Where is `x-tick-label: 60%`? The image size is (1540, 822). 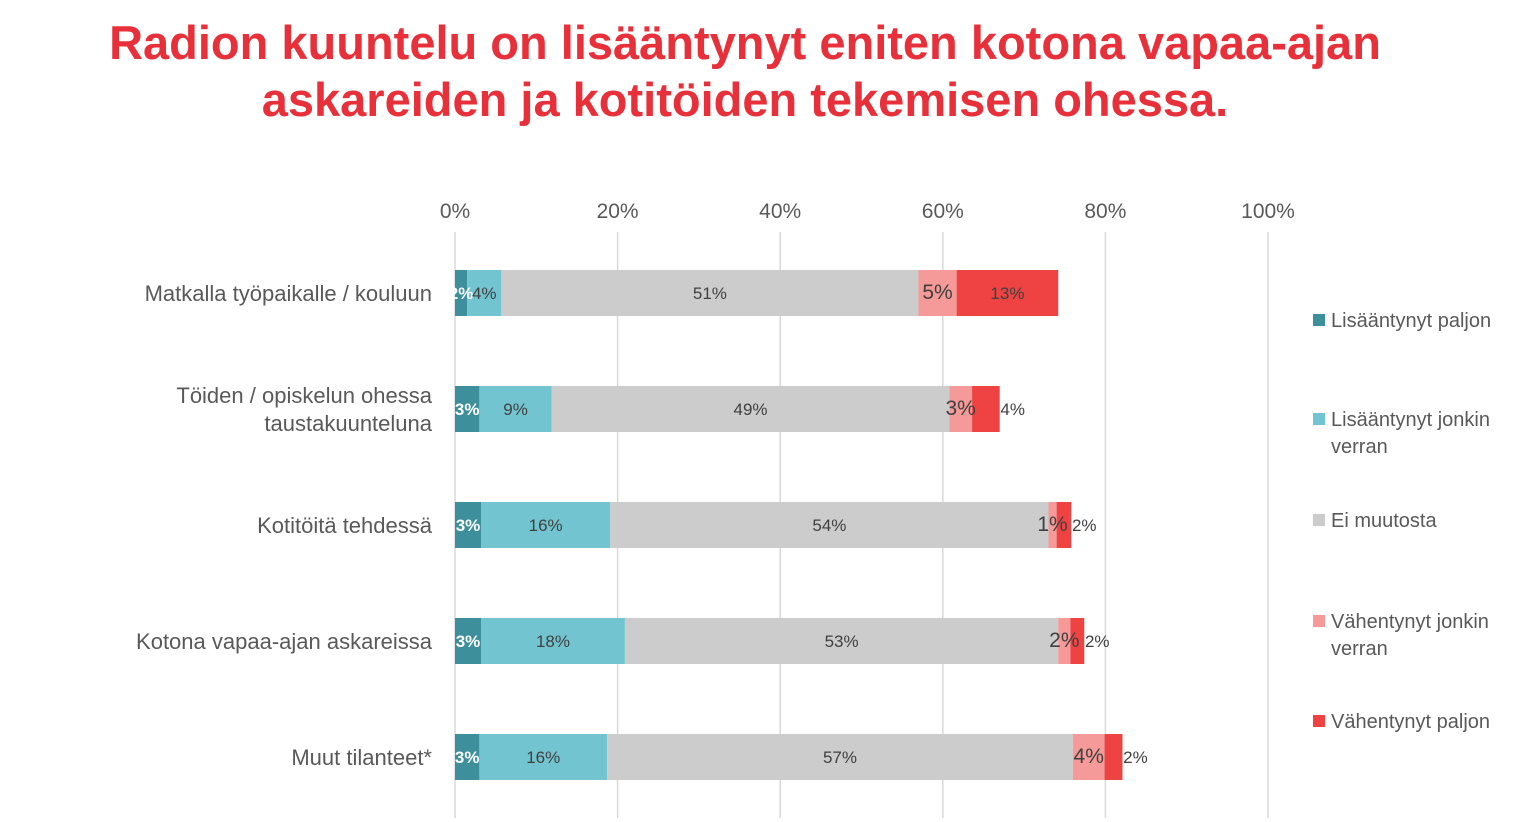 x-tick-label: 60% is located at coordinates (943, 211).